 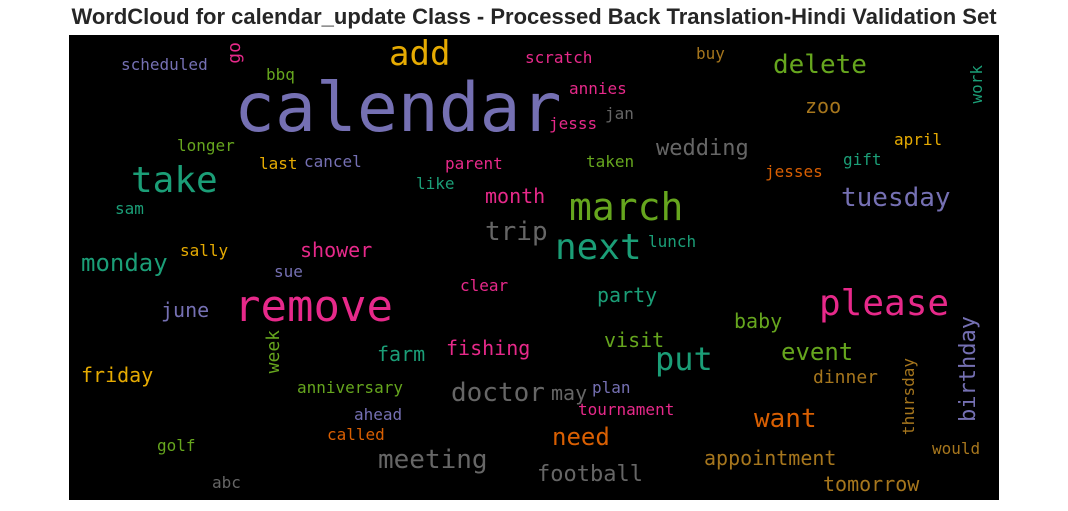 I want to click on word-annies: annies, so click(x=598, y=88).